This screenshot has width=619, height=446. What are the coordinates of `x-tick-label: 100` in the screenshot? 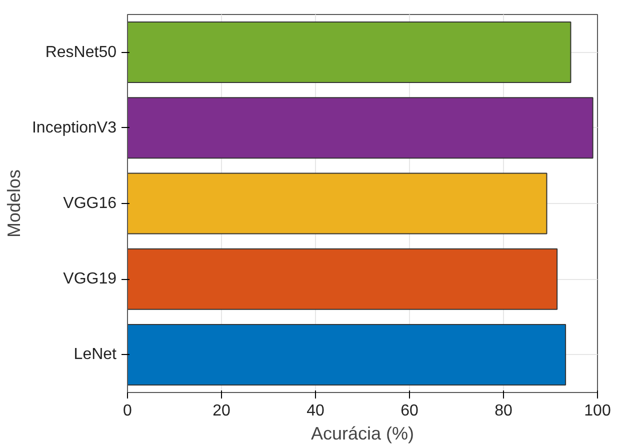 It's located at (597, 411).